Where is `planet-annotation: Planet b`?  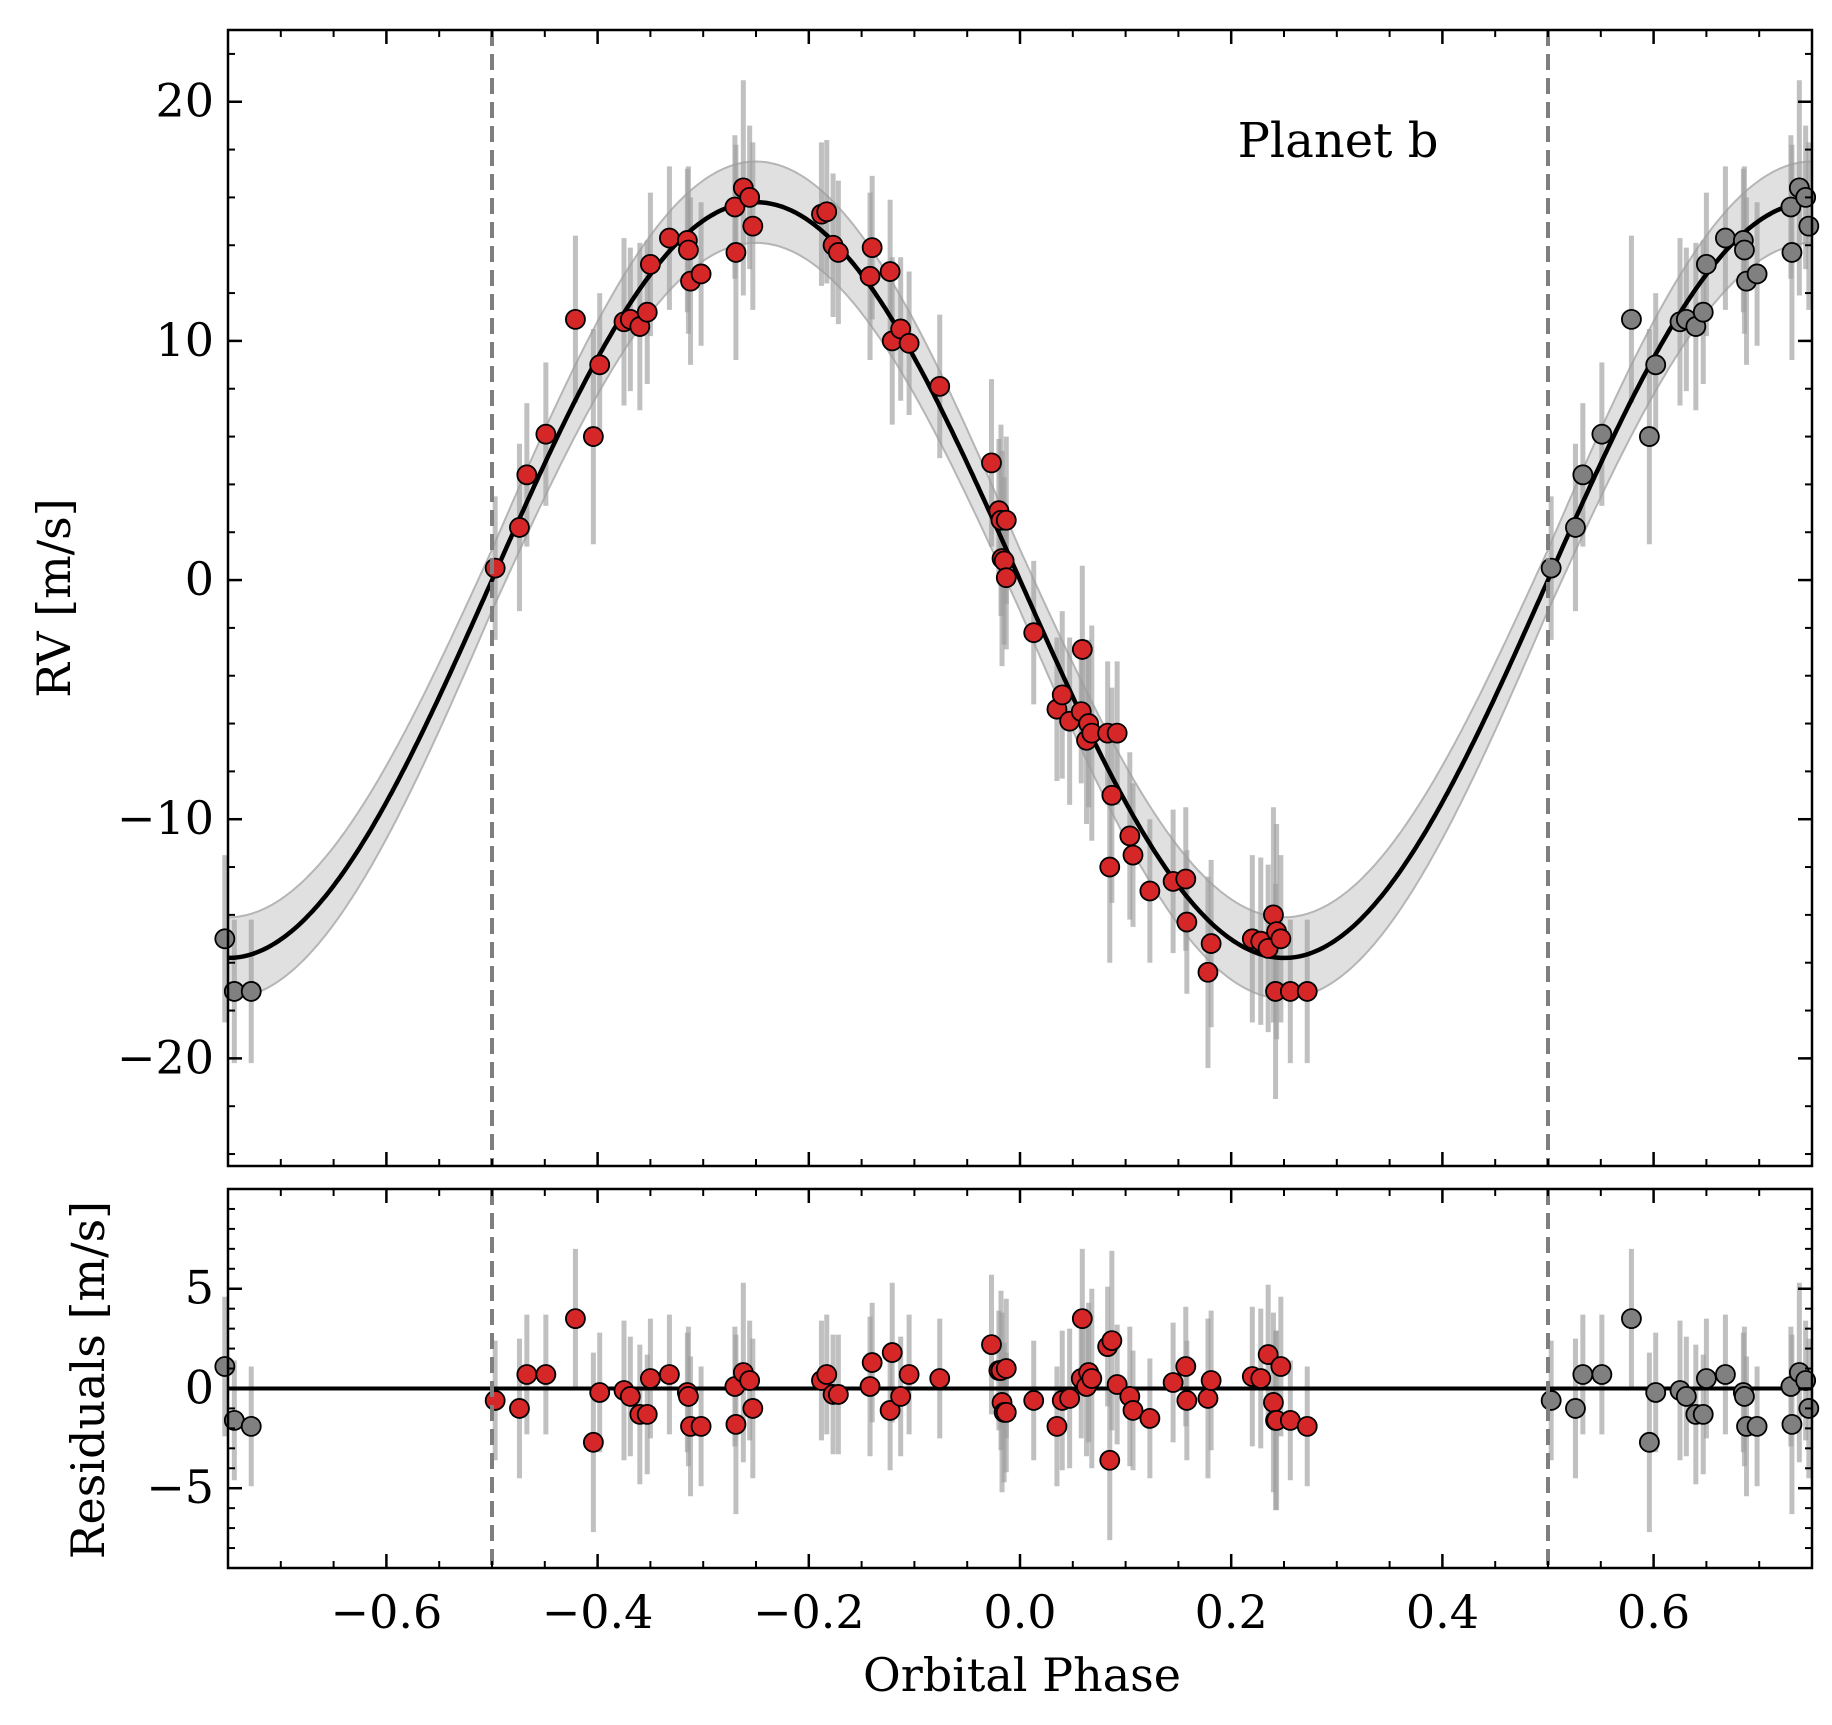 planet-annotation: Planet b is located at coordinates (1338, 141).